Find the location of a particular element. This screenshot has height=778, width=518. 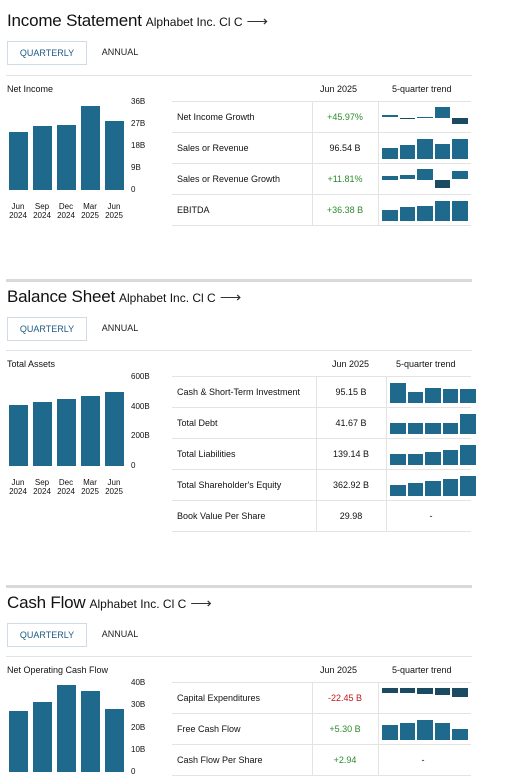

row-label: Capital Expenditures is located at coordinates (219, 698).